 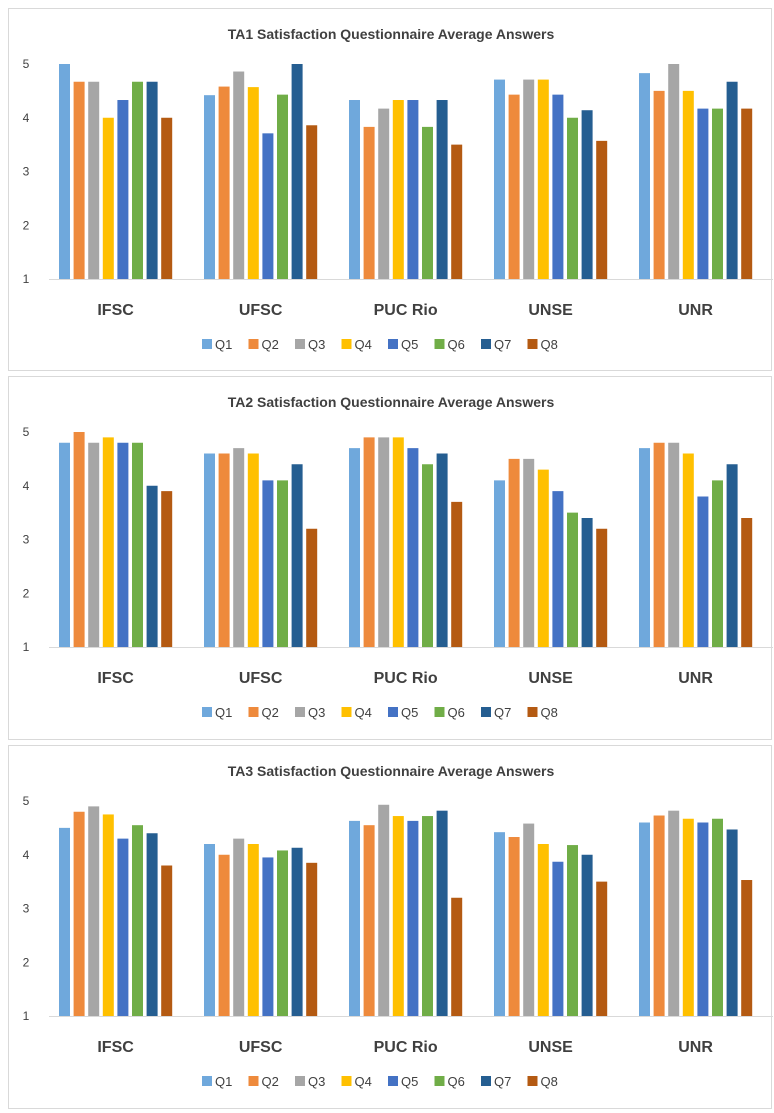 I want to click on bar-ifsc-q8, so click(x=167, y=940).